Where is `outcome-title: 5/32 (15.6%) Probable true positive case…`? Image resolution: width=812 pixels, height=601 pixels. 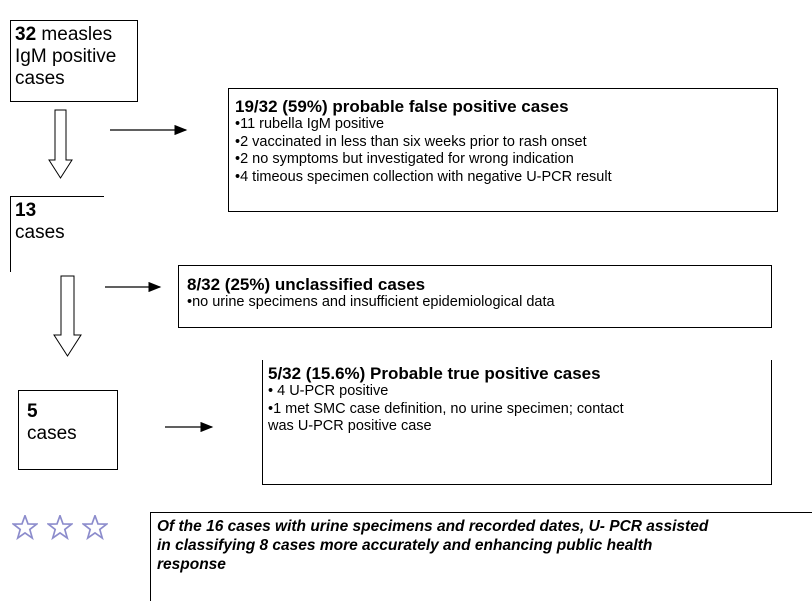 outcome-title: 5/32 (15.6%) Probable true positive case… is located at coordinates (434, 373).